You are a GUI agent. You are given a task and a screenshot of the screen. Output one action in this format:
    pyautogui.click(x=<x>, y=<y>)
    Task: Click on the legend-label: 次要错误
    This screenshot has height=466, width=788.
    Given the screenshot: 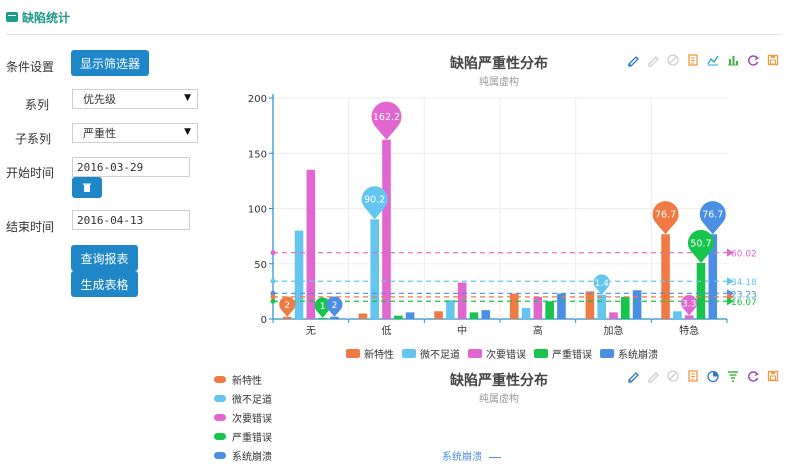 What is the action you would take?
    pyautogui.click(x=252, y=419)
    